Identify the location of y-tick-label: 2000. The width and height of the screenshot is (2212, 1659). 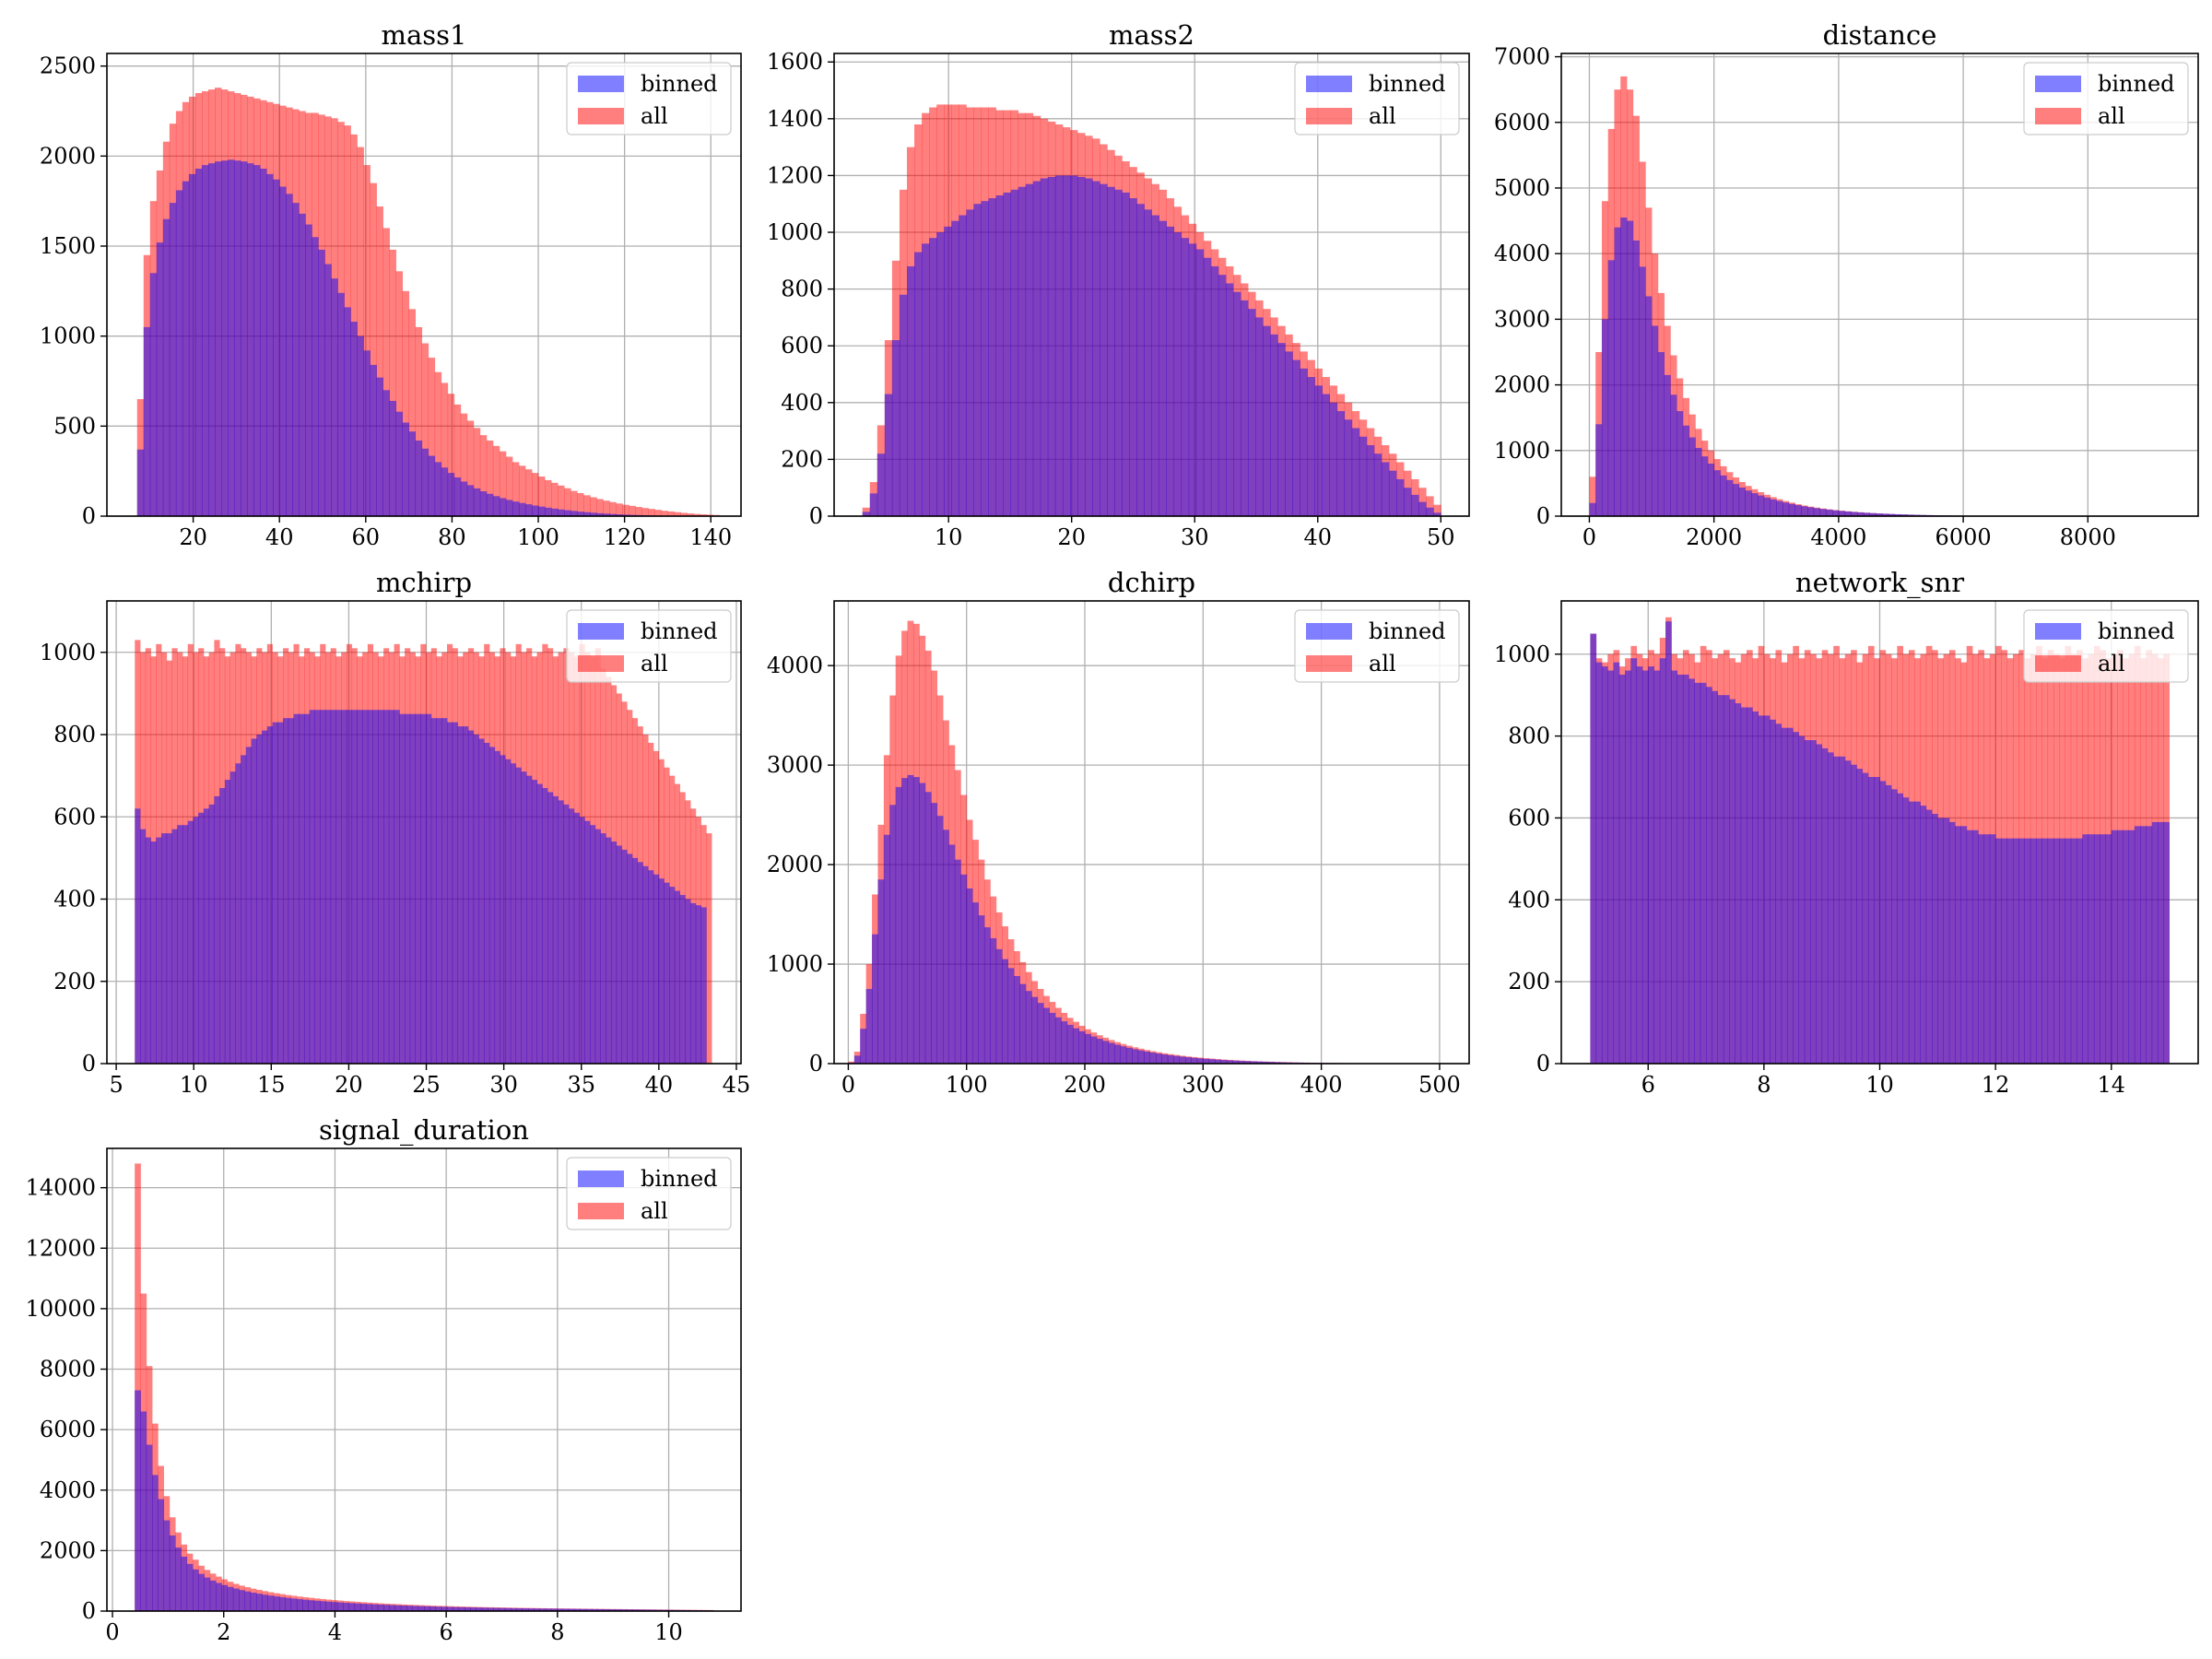
(68, 1550).